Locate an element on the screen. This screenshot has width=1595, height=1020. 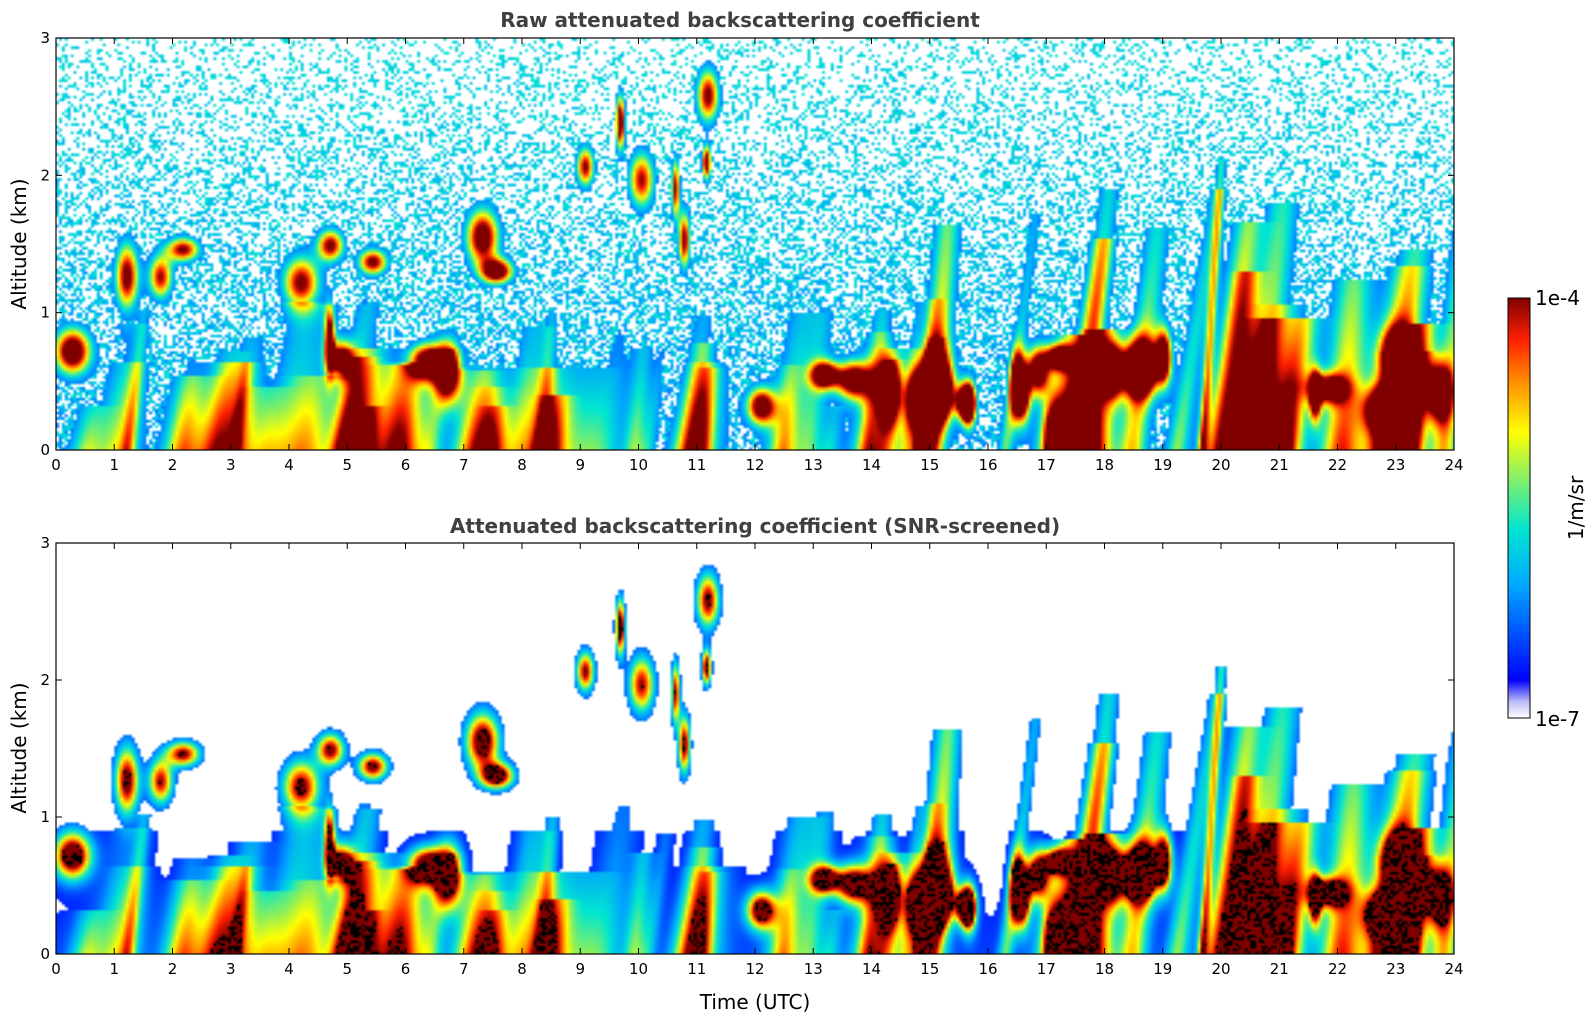
panel-screened-xlabel: Time (UTC) is located at coordinates (755, 1002).